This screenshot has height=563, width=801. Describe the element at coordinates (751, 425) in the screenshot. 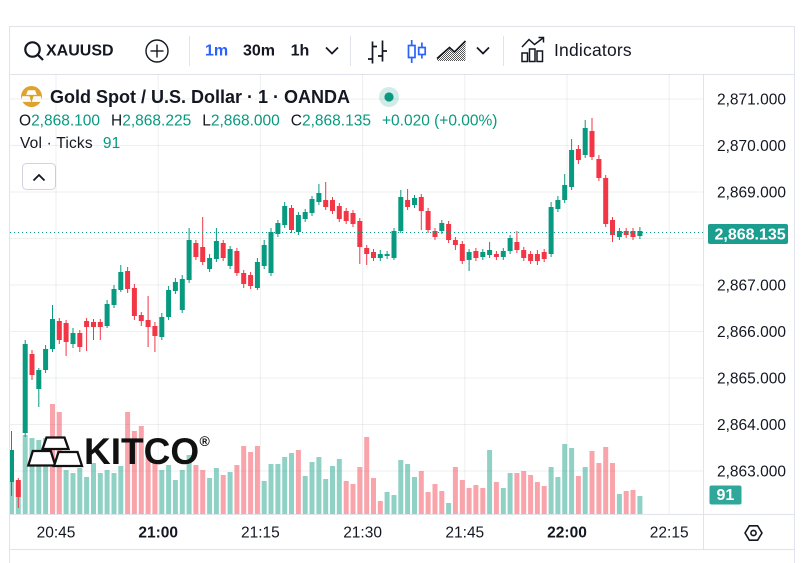

I see `svg-text: 2,864.000` at that location.